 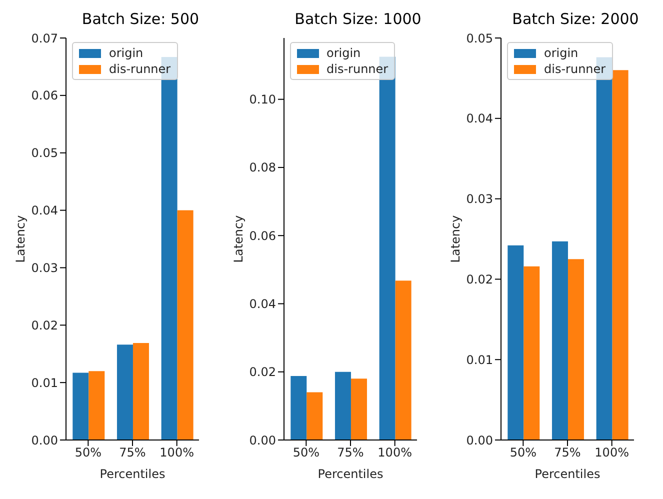 I want to click on y-tick-label: 0.10, so click(x=262, y=99).